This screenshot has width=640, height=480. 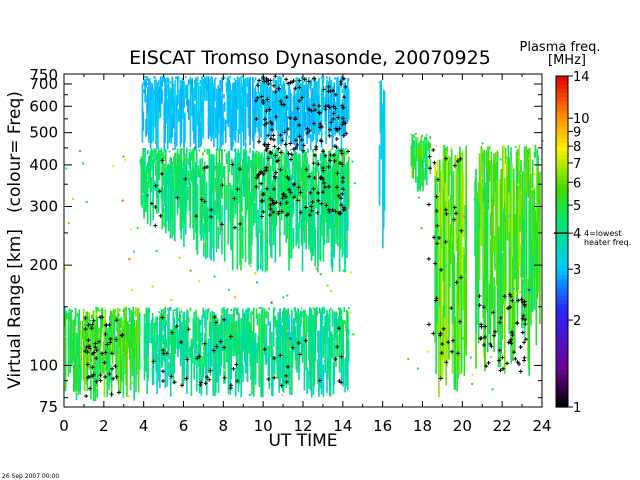 I want to click on y-tick-label: 200, so click(x=43, y=265).